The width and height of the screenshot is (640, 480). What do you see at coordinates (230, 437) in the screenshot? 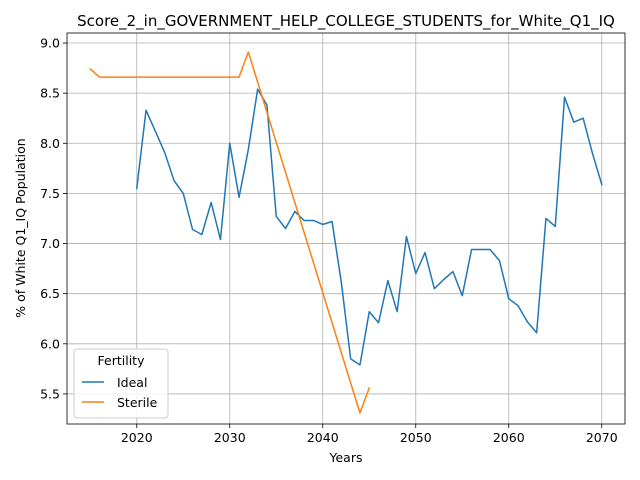
I see `x-tick-label: 2030` at bounding box center [230, 437].